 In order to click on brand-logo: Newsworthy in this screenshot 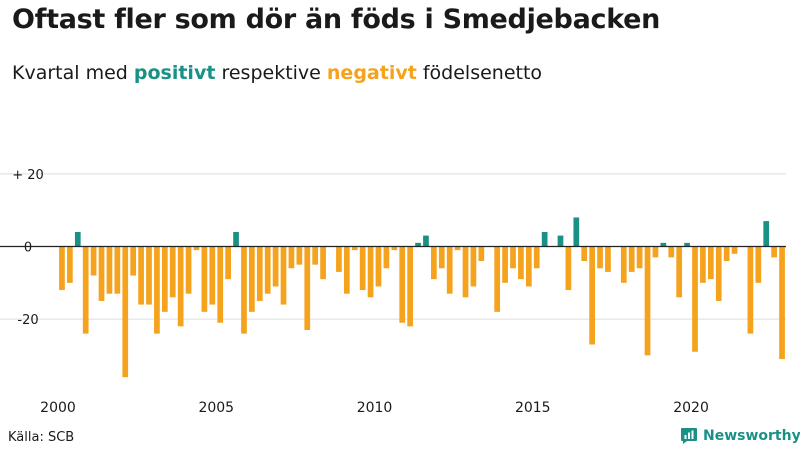, I will do `click(740, 436)`.